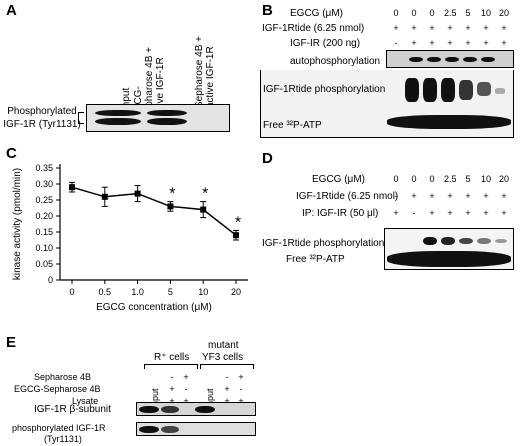 This screenshot has height=446, width=520. I want to click on panel-b-row-enzyme: IGF-IR (200 ng), so click(325, 43).